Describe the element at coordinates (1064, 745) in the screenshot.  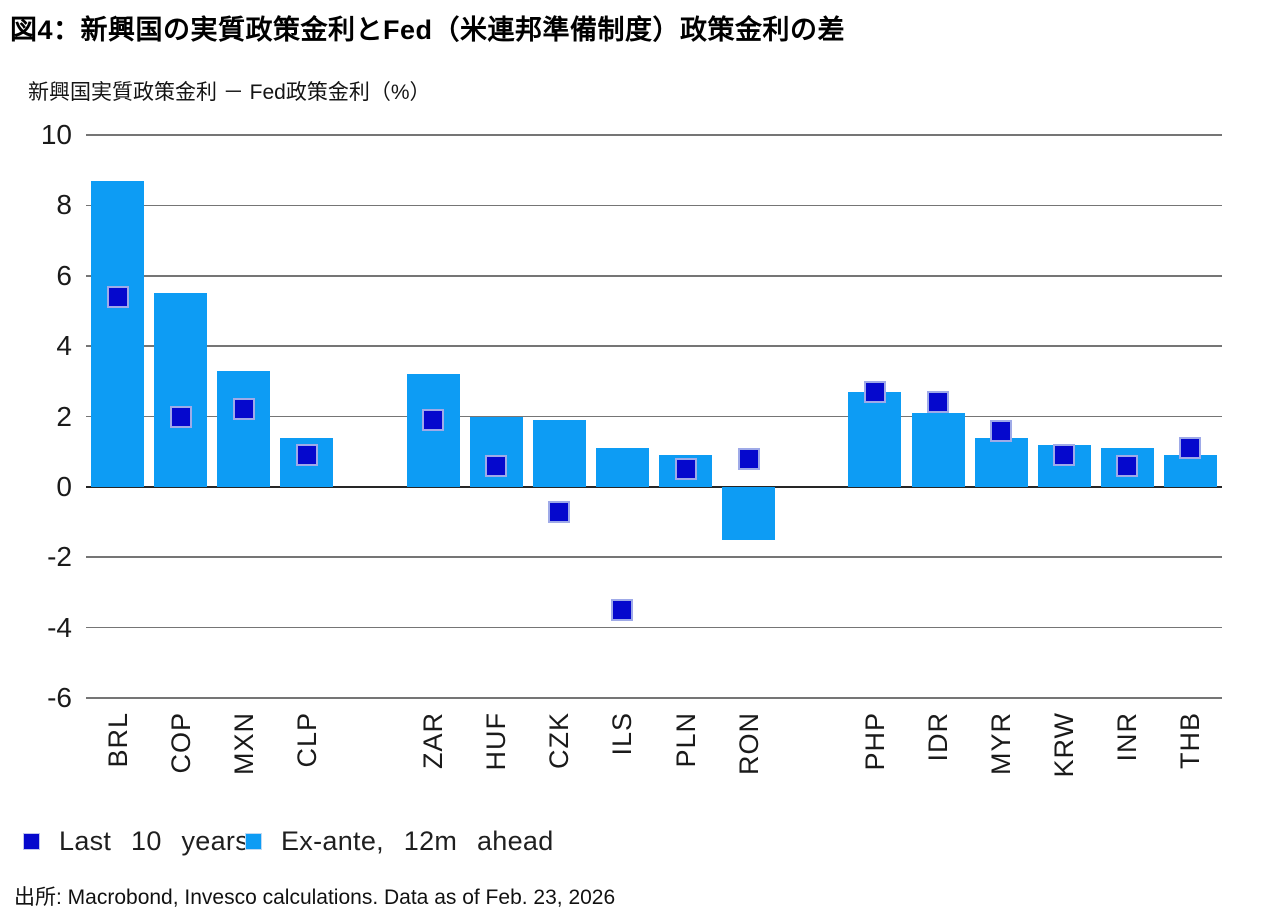
I see `x-tick-label-KRW: KRW` at that location.